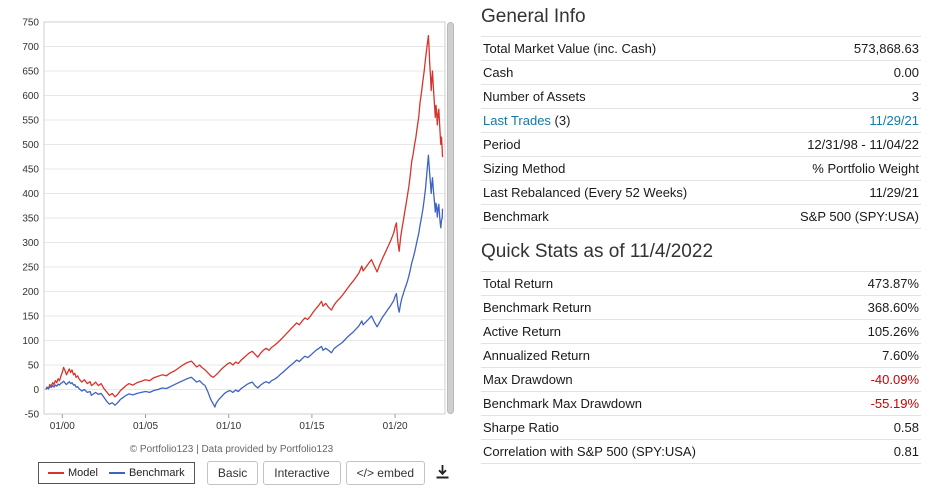 This screenshot has height=501, width=935. I want to click on svg-text: 100, so click(30, 341).